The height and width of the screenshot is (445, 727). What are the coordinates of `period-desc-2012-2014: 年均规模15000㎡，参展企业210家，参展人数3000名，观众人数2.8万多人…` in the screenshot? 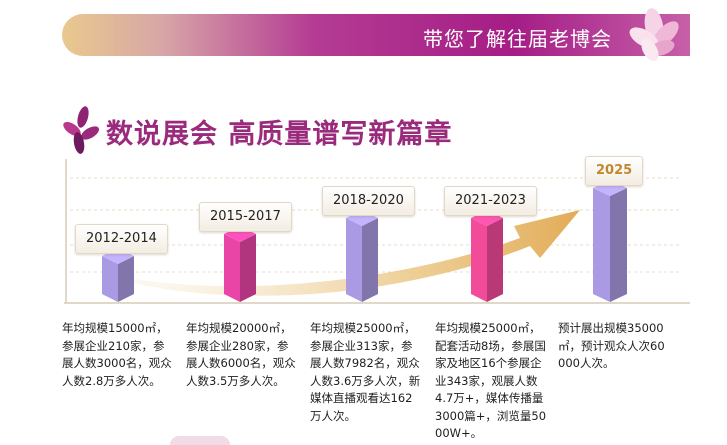 It's located at (117, 354).